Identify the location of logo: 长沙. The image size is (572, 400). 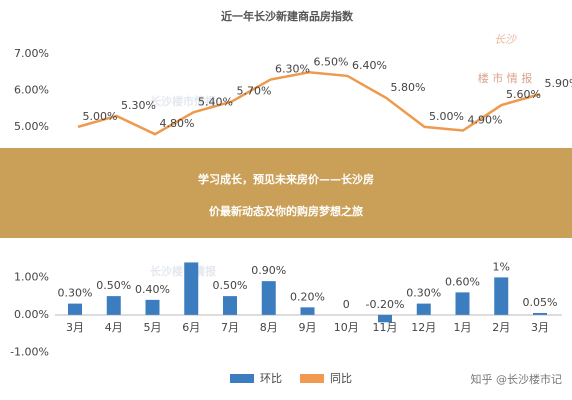
(505, 39).